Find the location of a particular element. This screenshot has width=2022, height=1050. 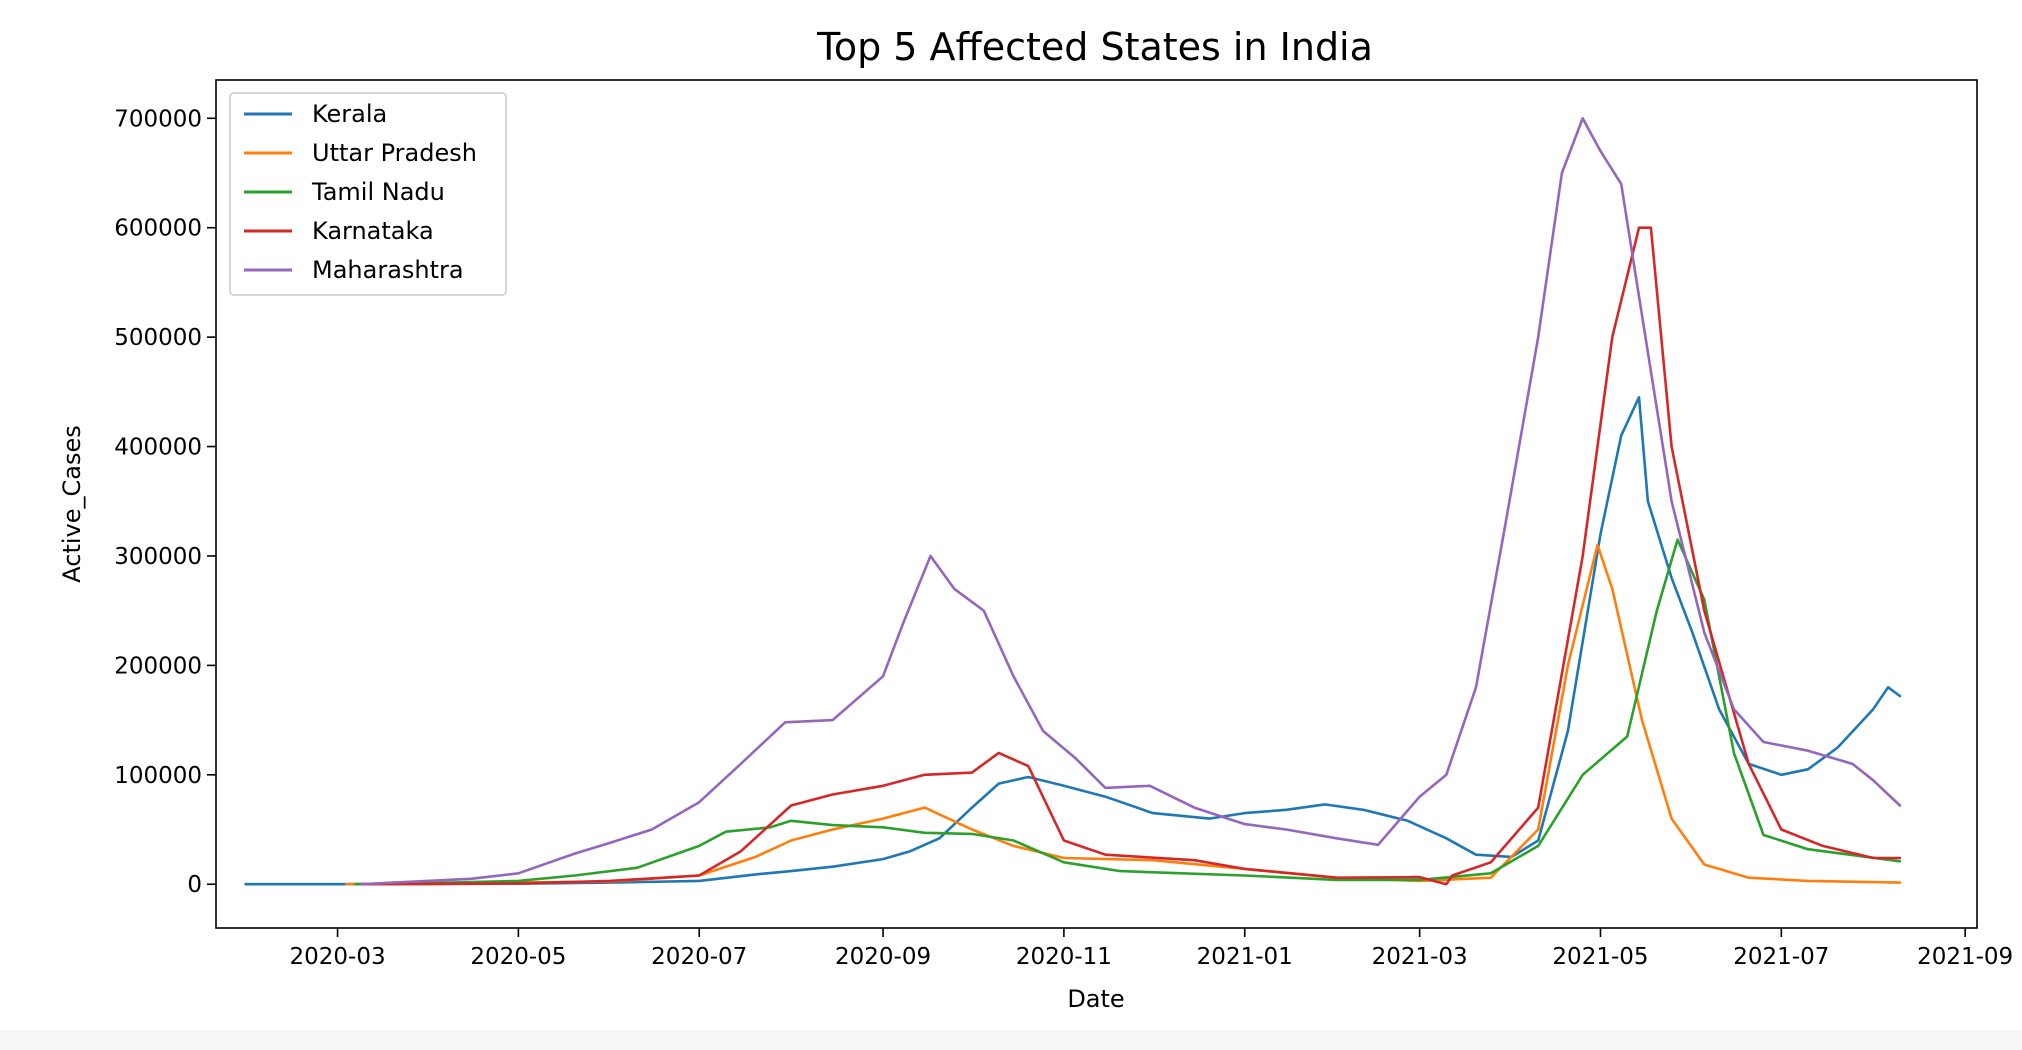

legend-box is located at coordinates (368, 194).